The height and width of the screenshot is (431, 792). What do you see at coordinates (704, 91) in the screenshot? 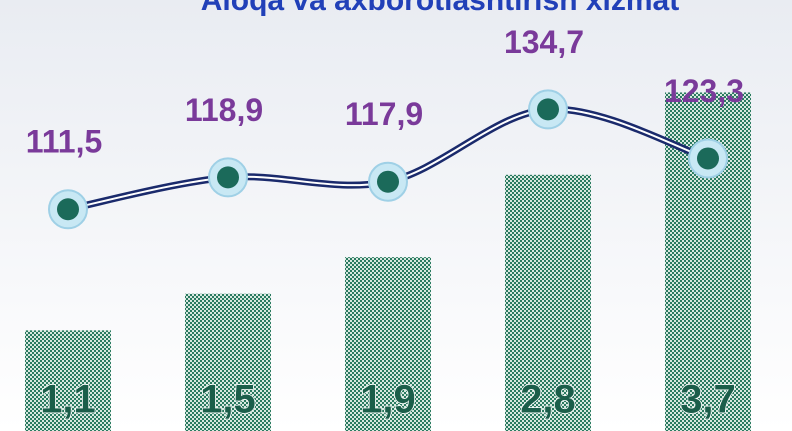
I see `line-value-label: 123,3` at bounding box center [704, 91].